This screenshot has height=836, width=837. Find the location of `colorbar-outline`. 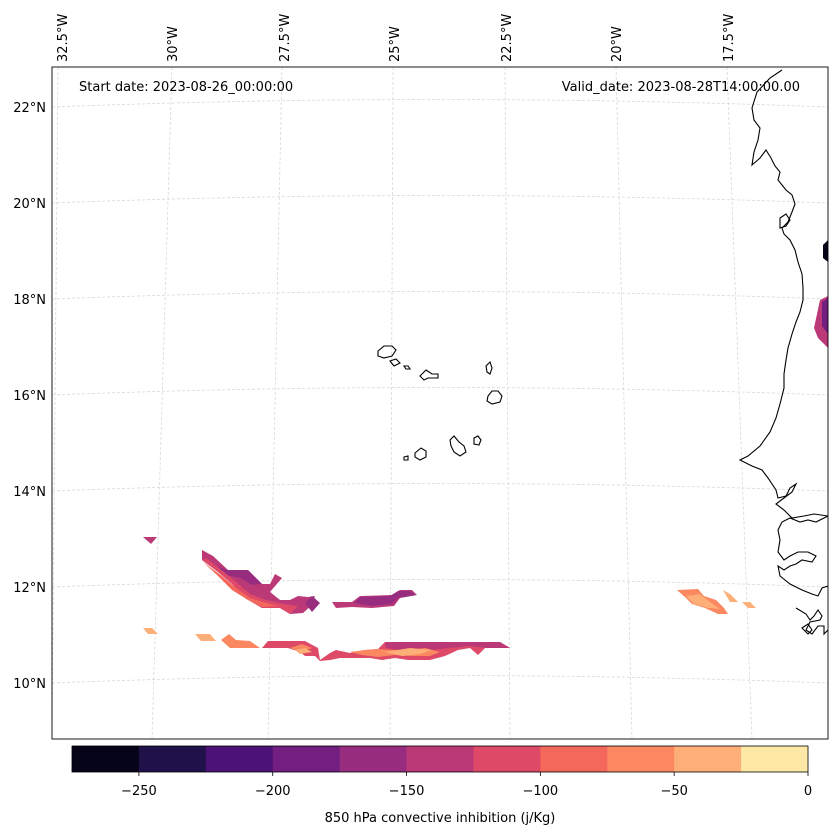

colorbar-outline is located at coordinates (440, 759).